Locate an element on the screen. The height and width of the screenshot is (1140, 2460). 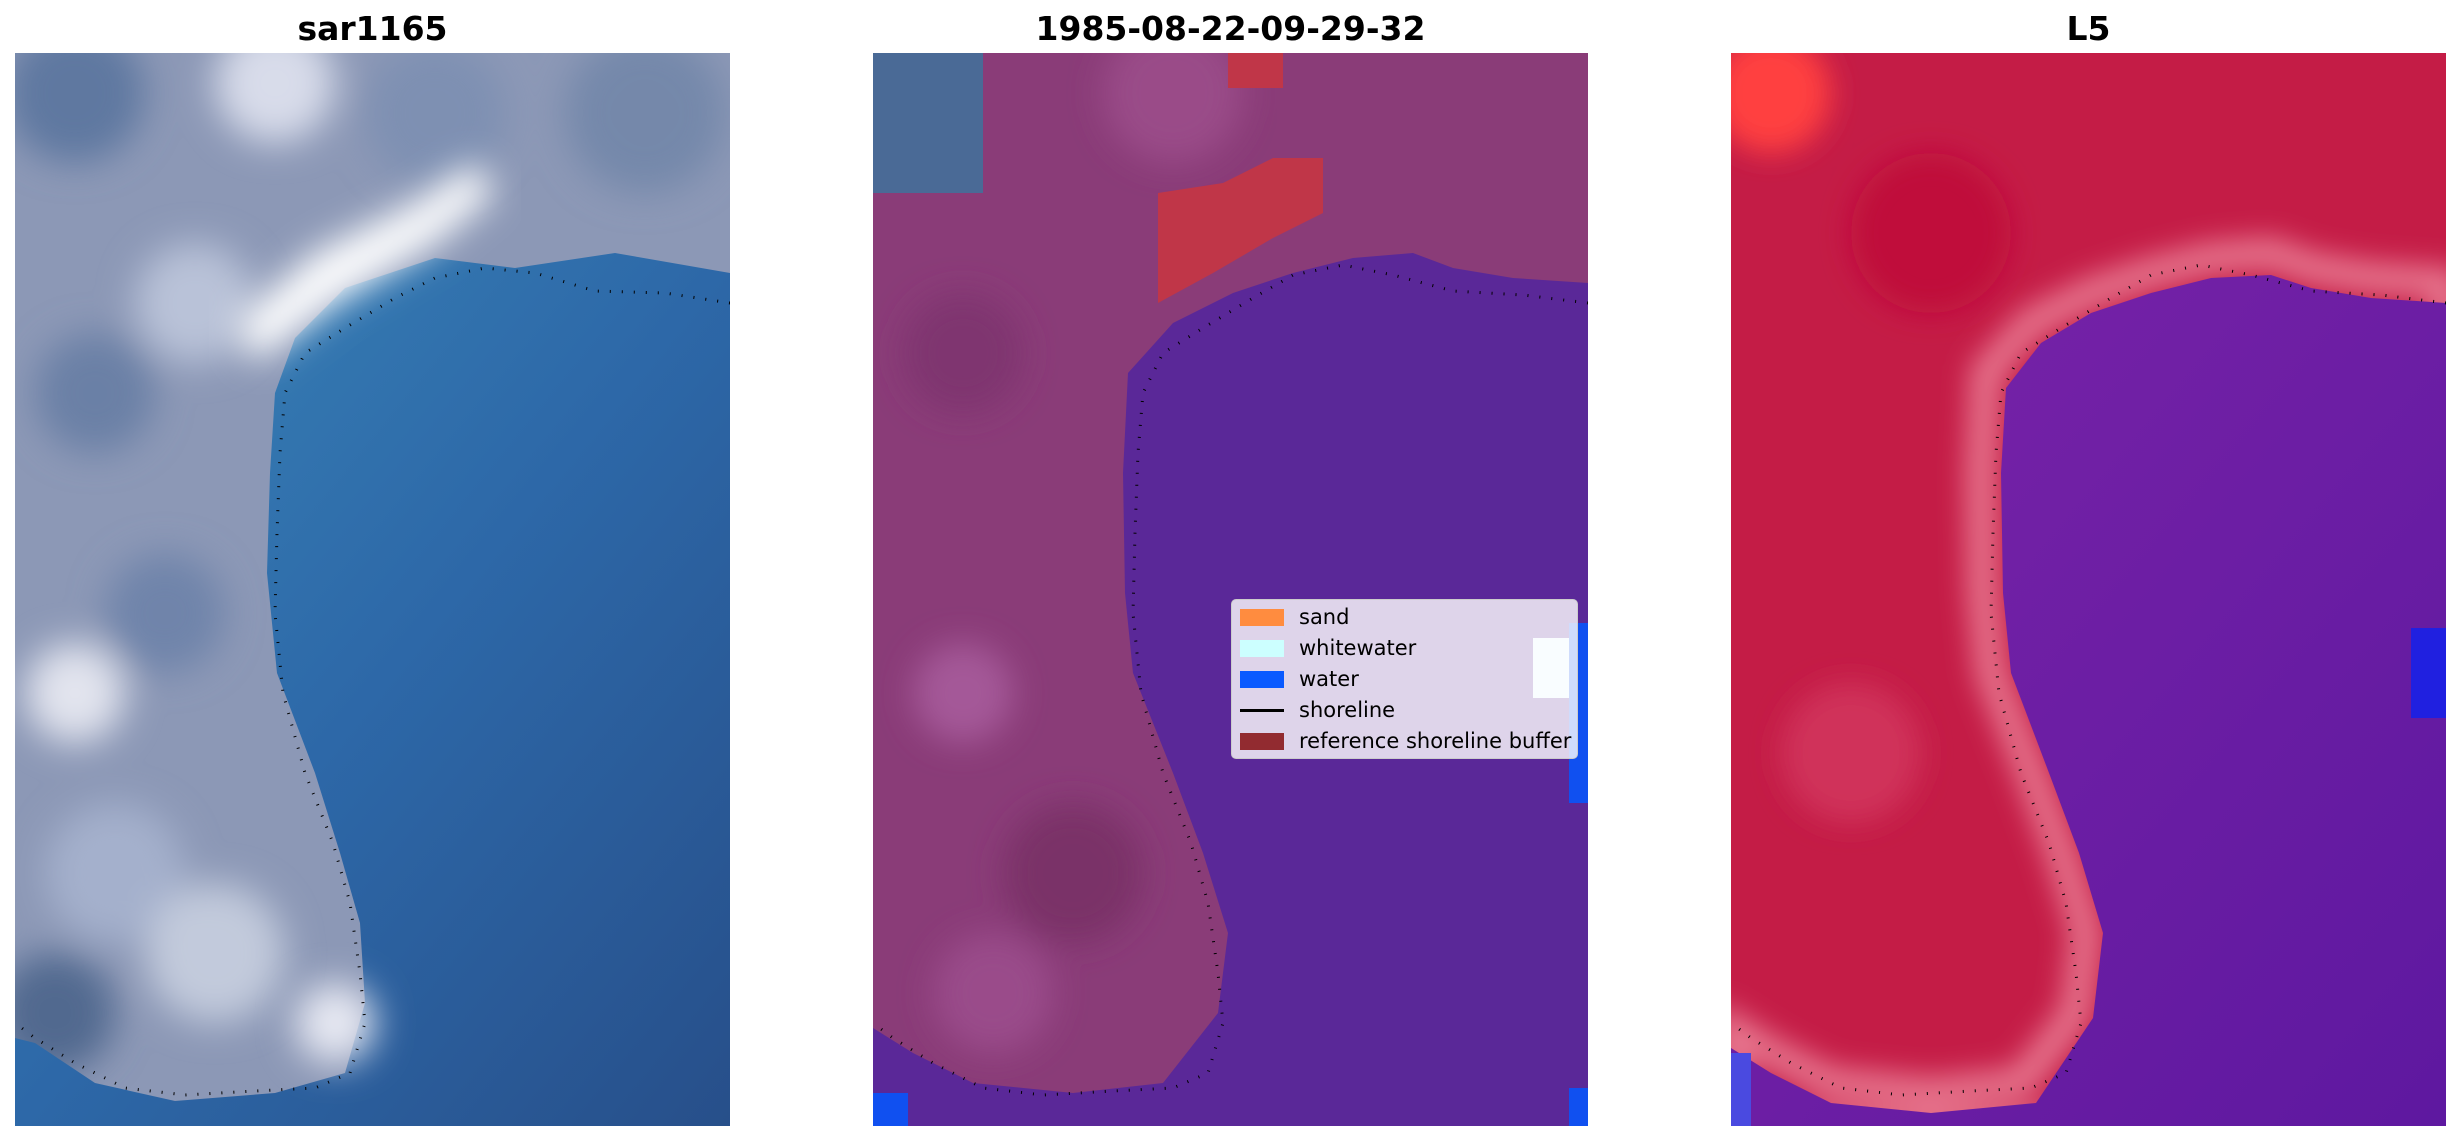
panel-title-rgb: sar1165 is located at coordinates (372, 28).